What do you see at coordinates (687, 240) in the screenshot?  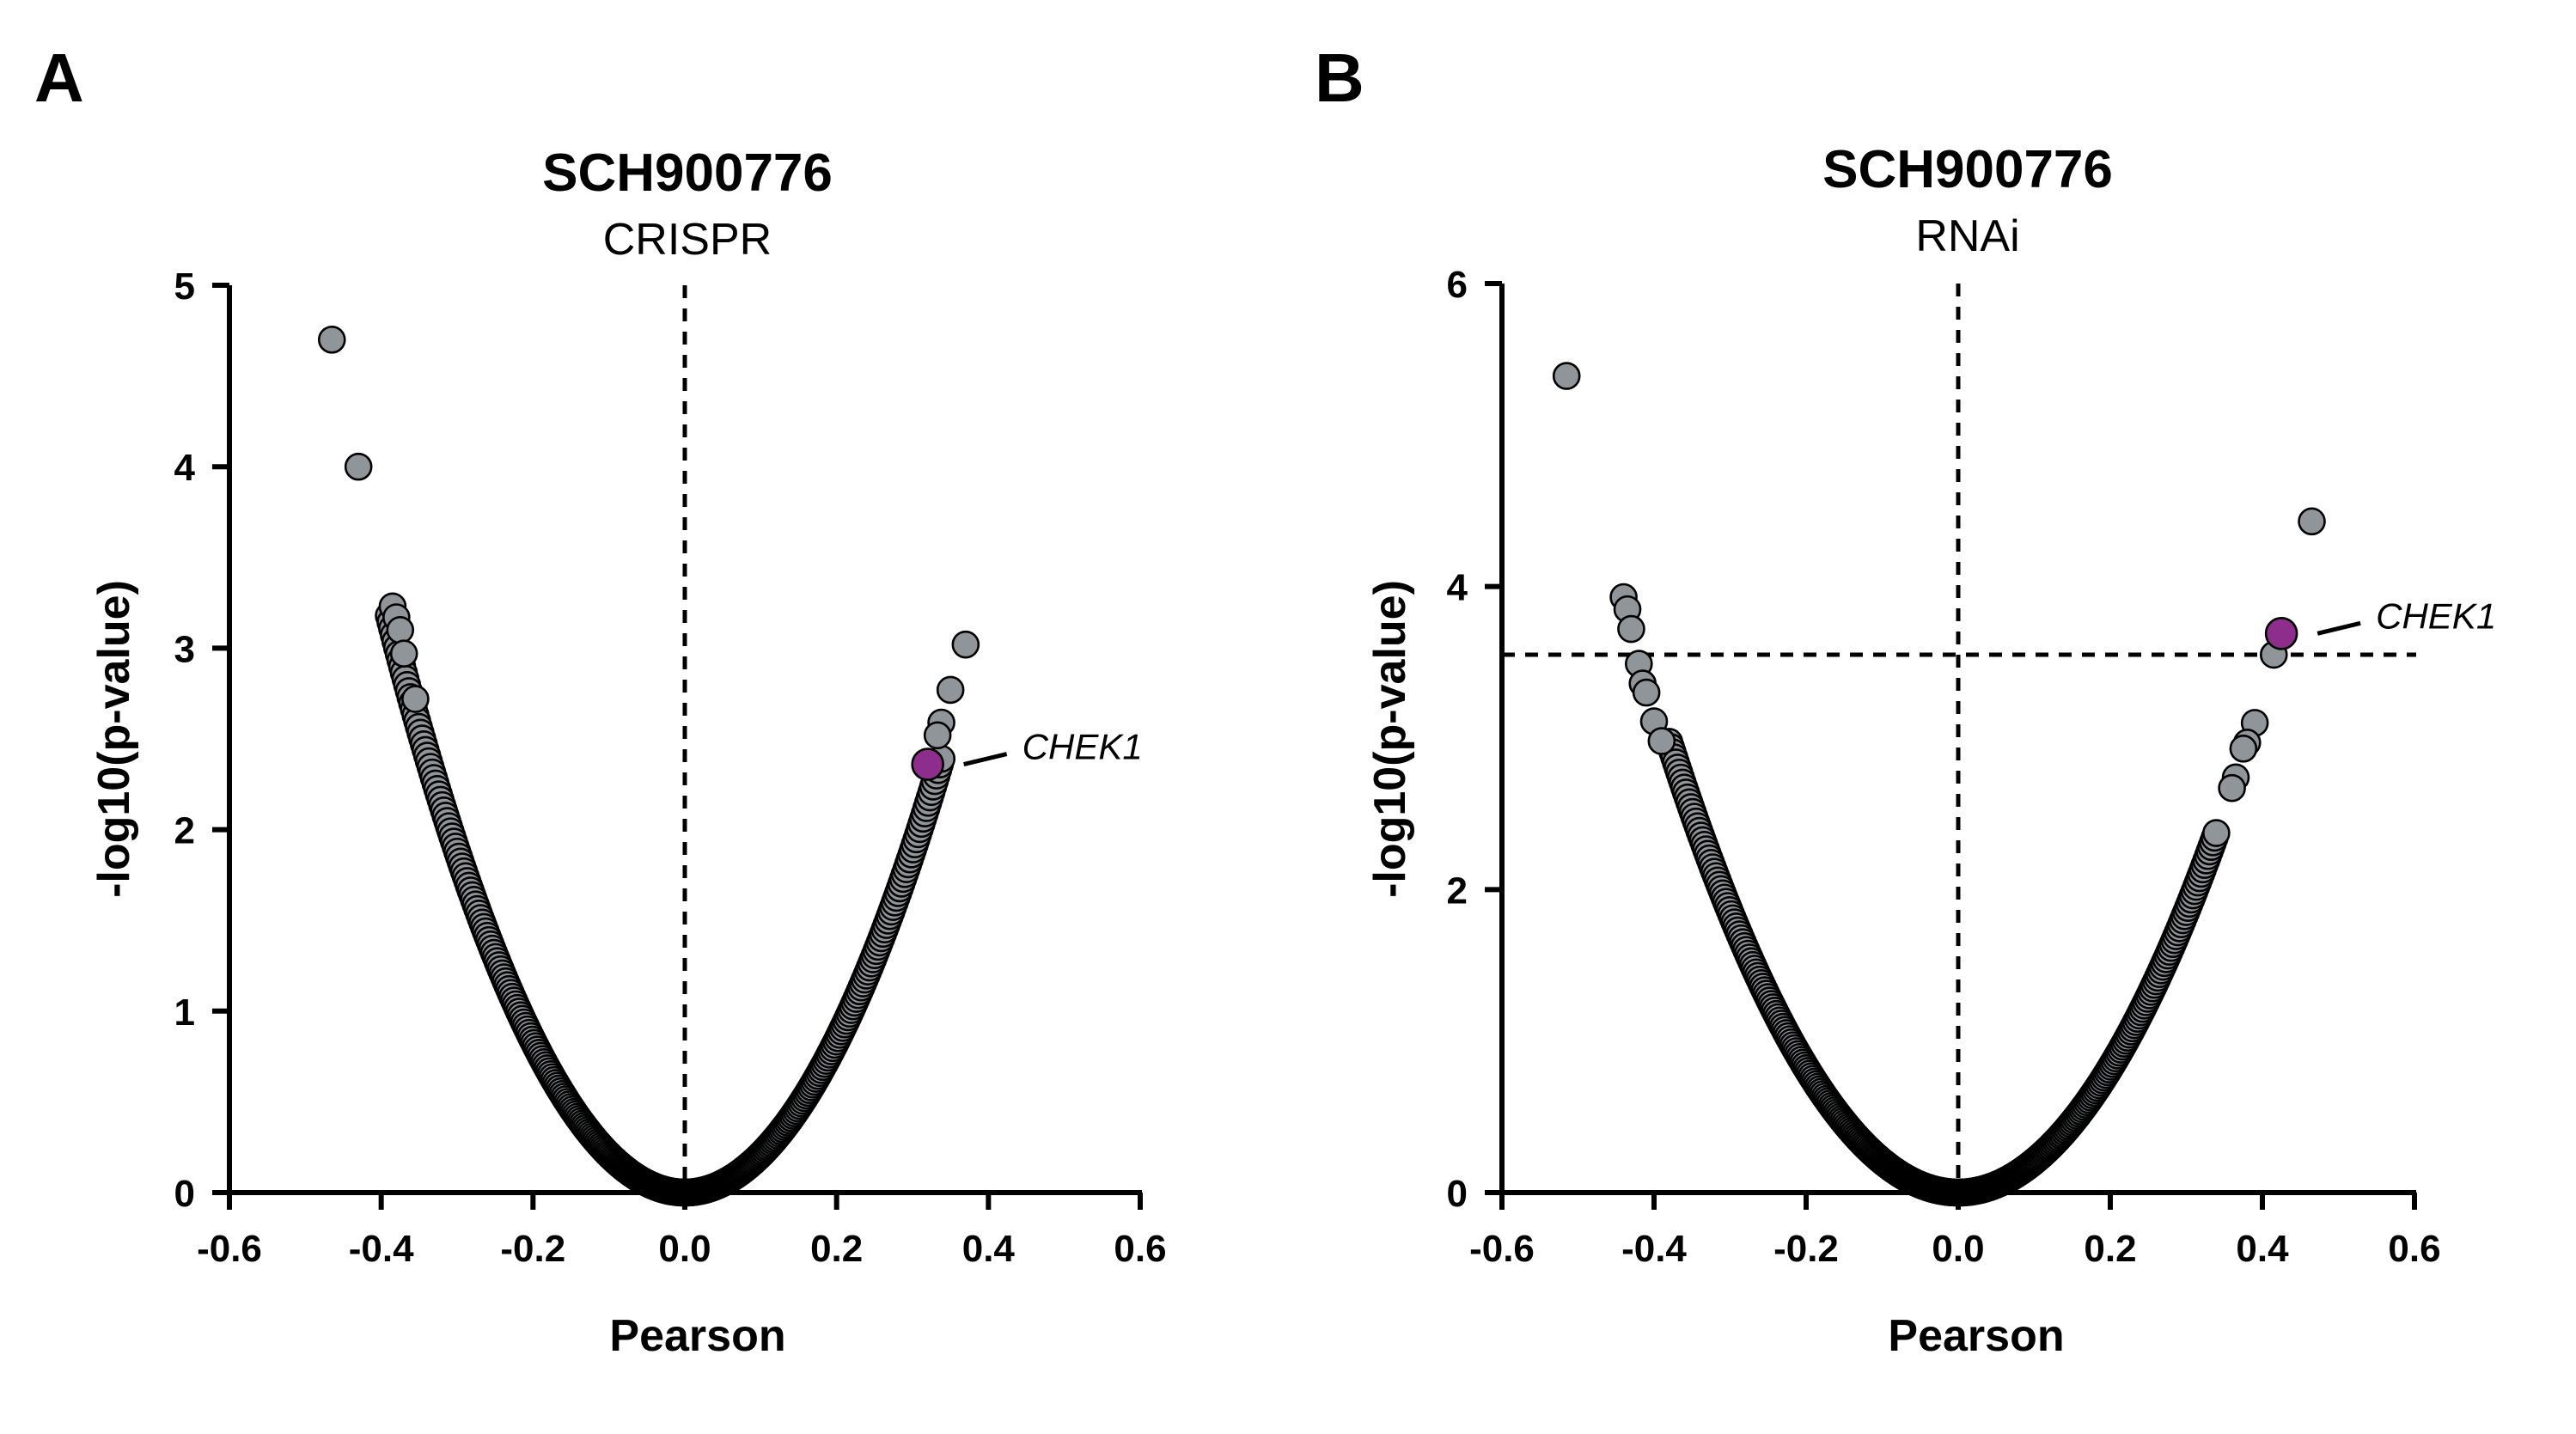 I see `chart-subtitle-a: CRISPR` at bounding box center [687, 240].